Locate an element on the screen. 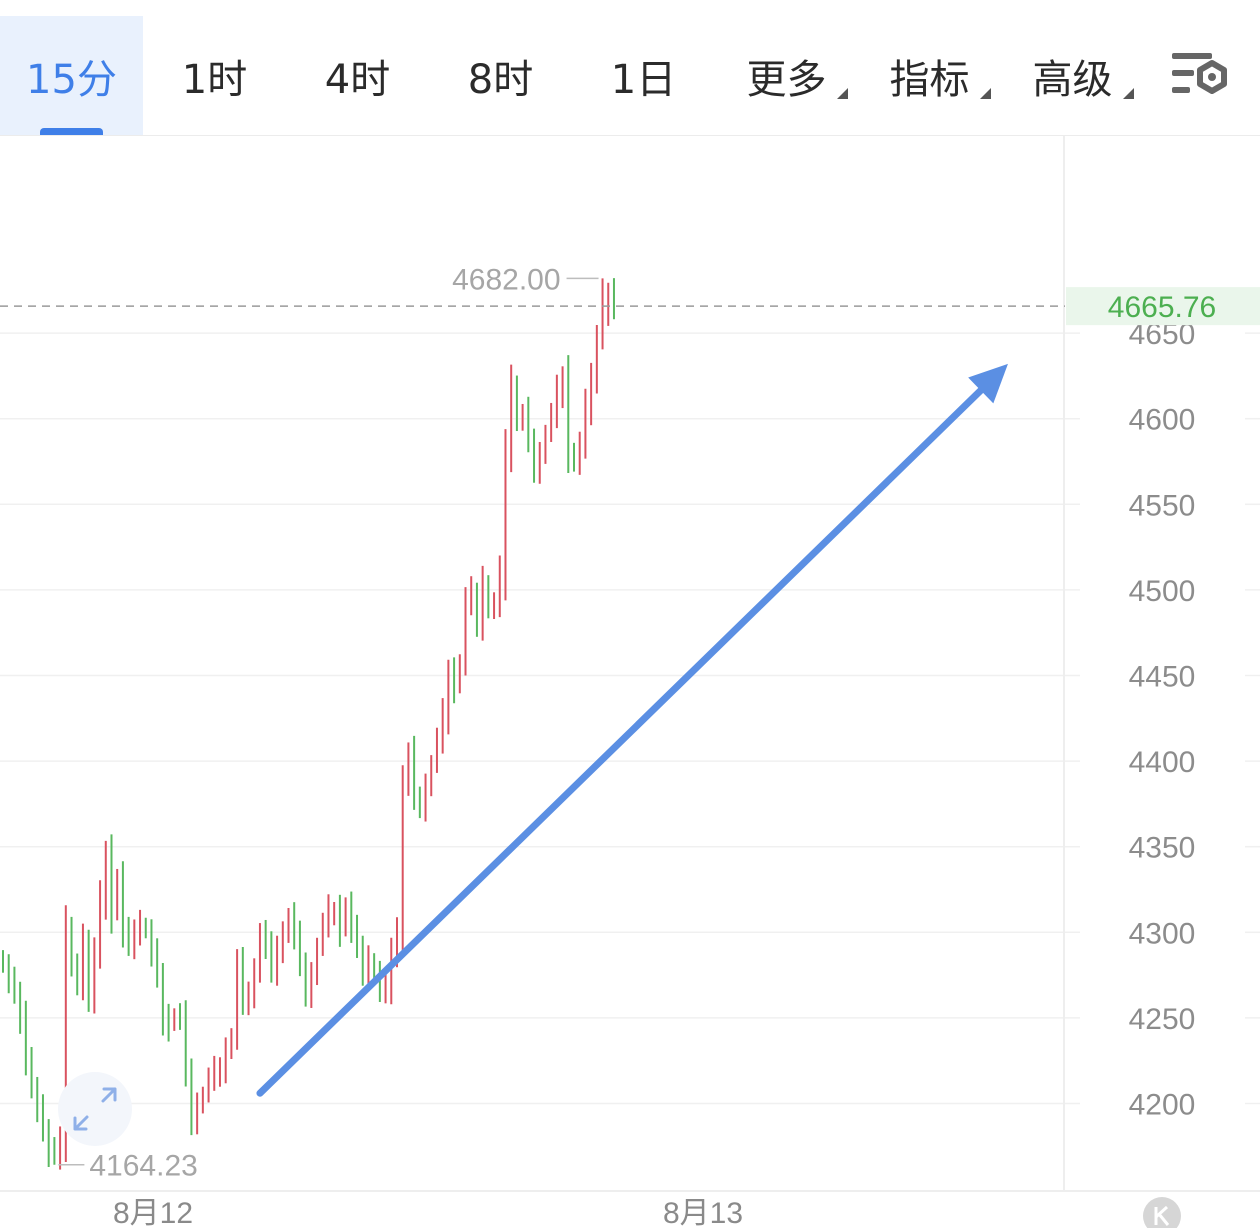 The image size is (1260, 1228). high-price-label: 4682.00 is located at coordinates (506, 279).